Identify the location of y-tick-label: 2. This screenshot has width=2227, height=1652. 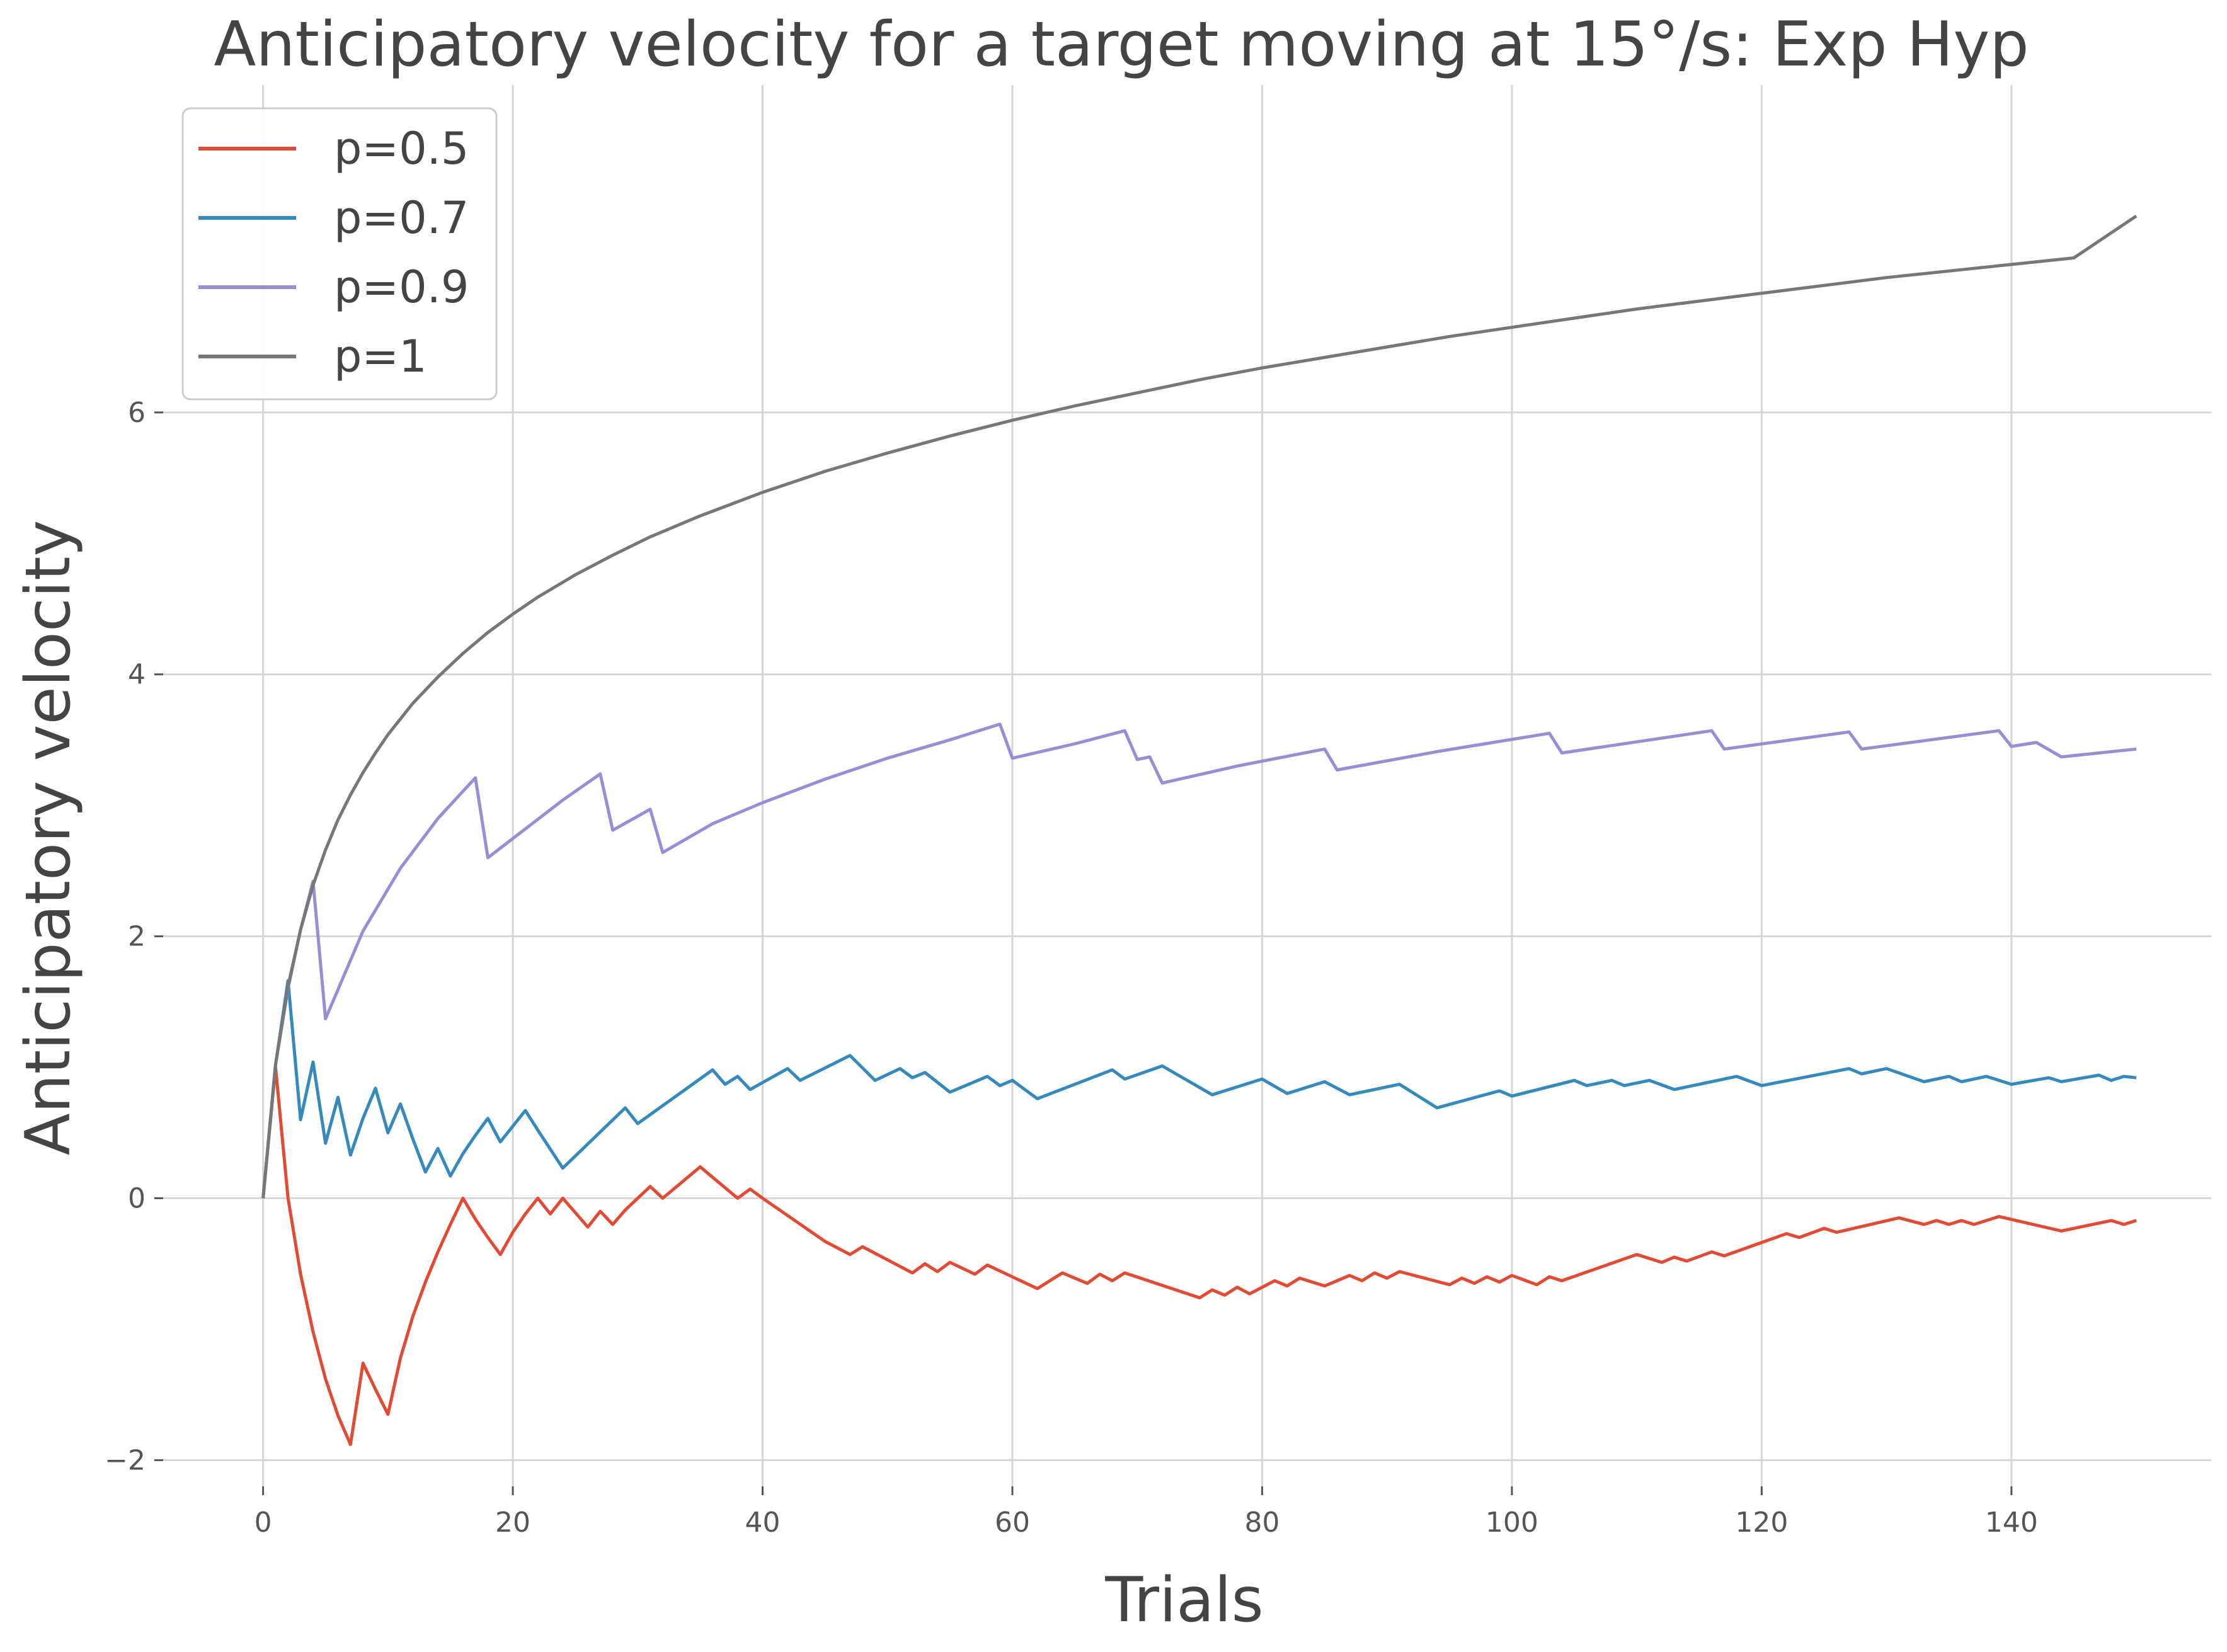
(137, 937).